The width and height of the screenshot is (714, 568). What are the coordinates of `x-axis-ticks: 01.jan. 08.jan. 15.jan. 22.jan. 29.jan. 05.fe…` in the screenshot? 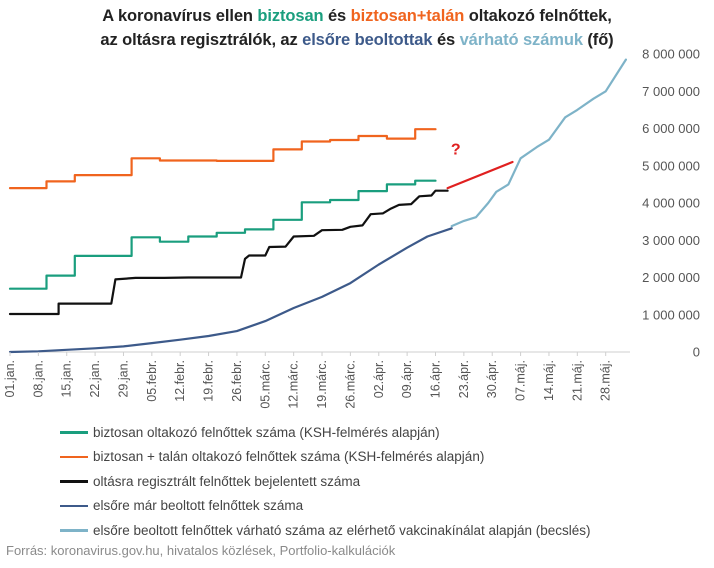 It's located at (308, 380).